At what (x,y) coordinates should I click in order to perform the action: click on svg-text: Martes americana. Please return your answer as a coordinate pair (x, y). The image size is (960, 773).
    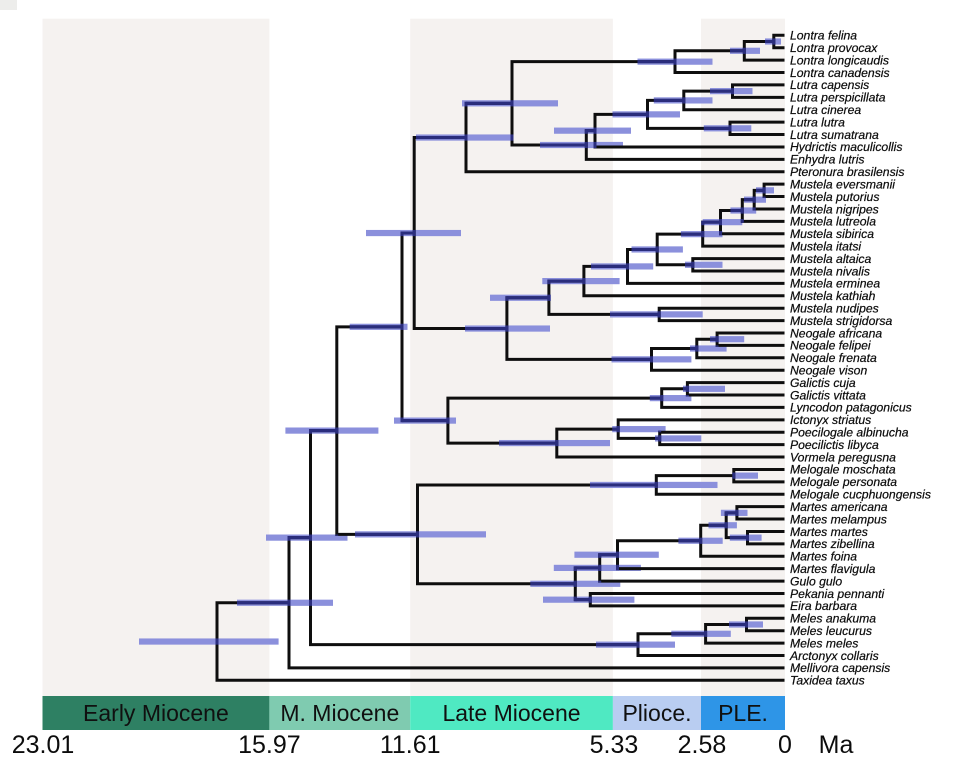
    Looking at the image, I should click on (839, 507).